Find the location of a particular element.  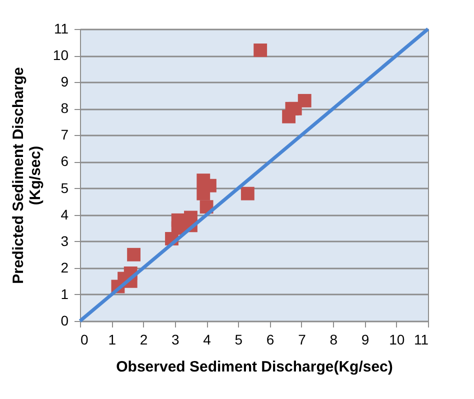

y-tick-label: 6 is located at coordinates (64, 161).